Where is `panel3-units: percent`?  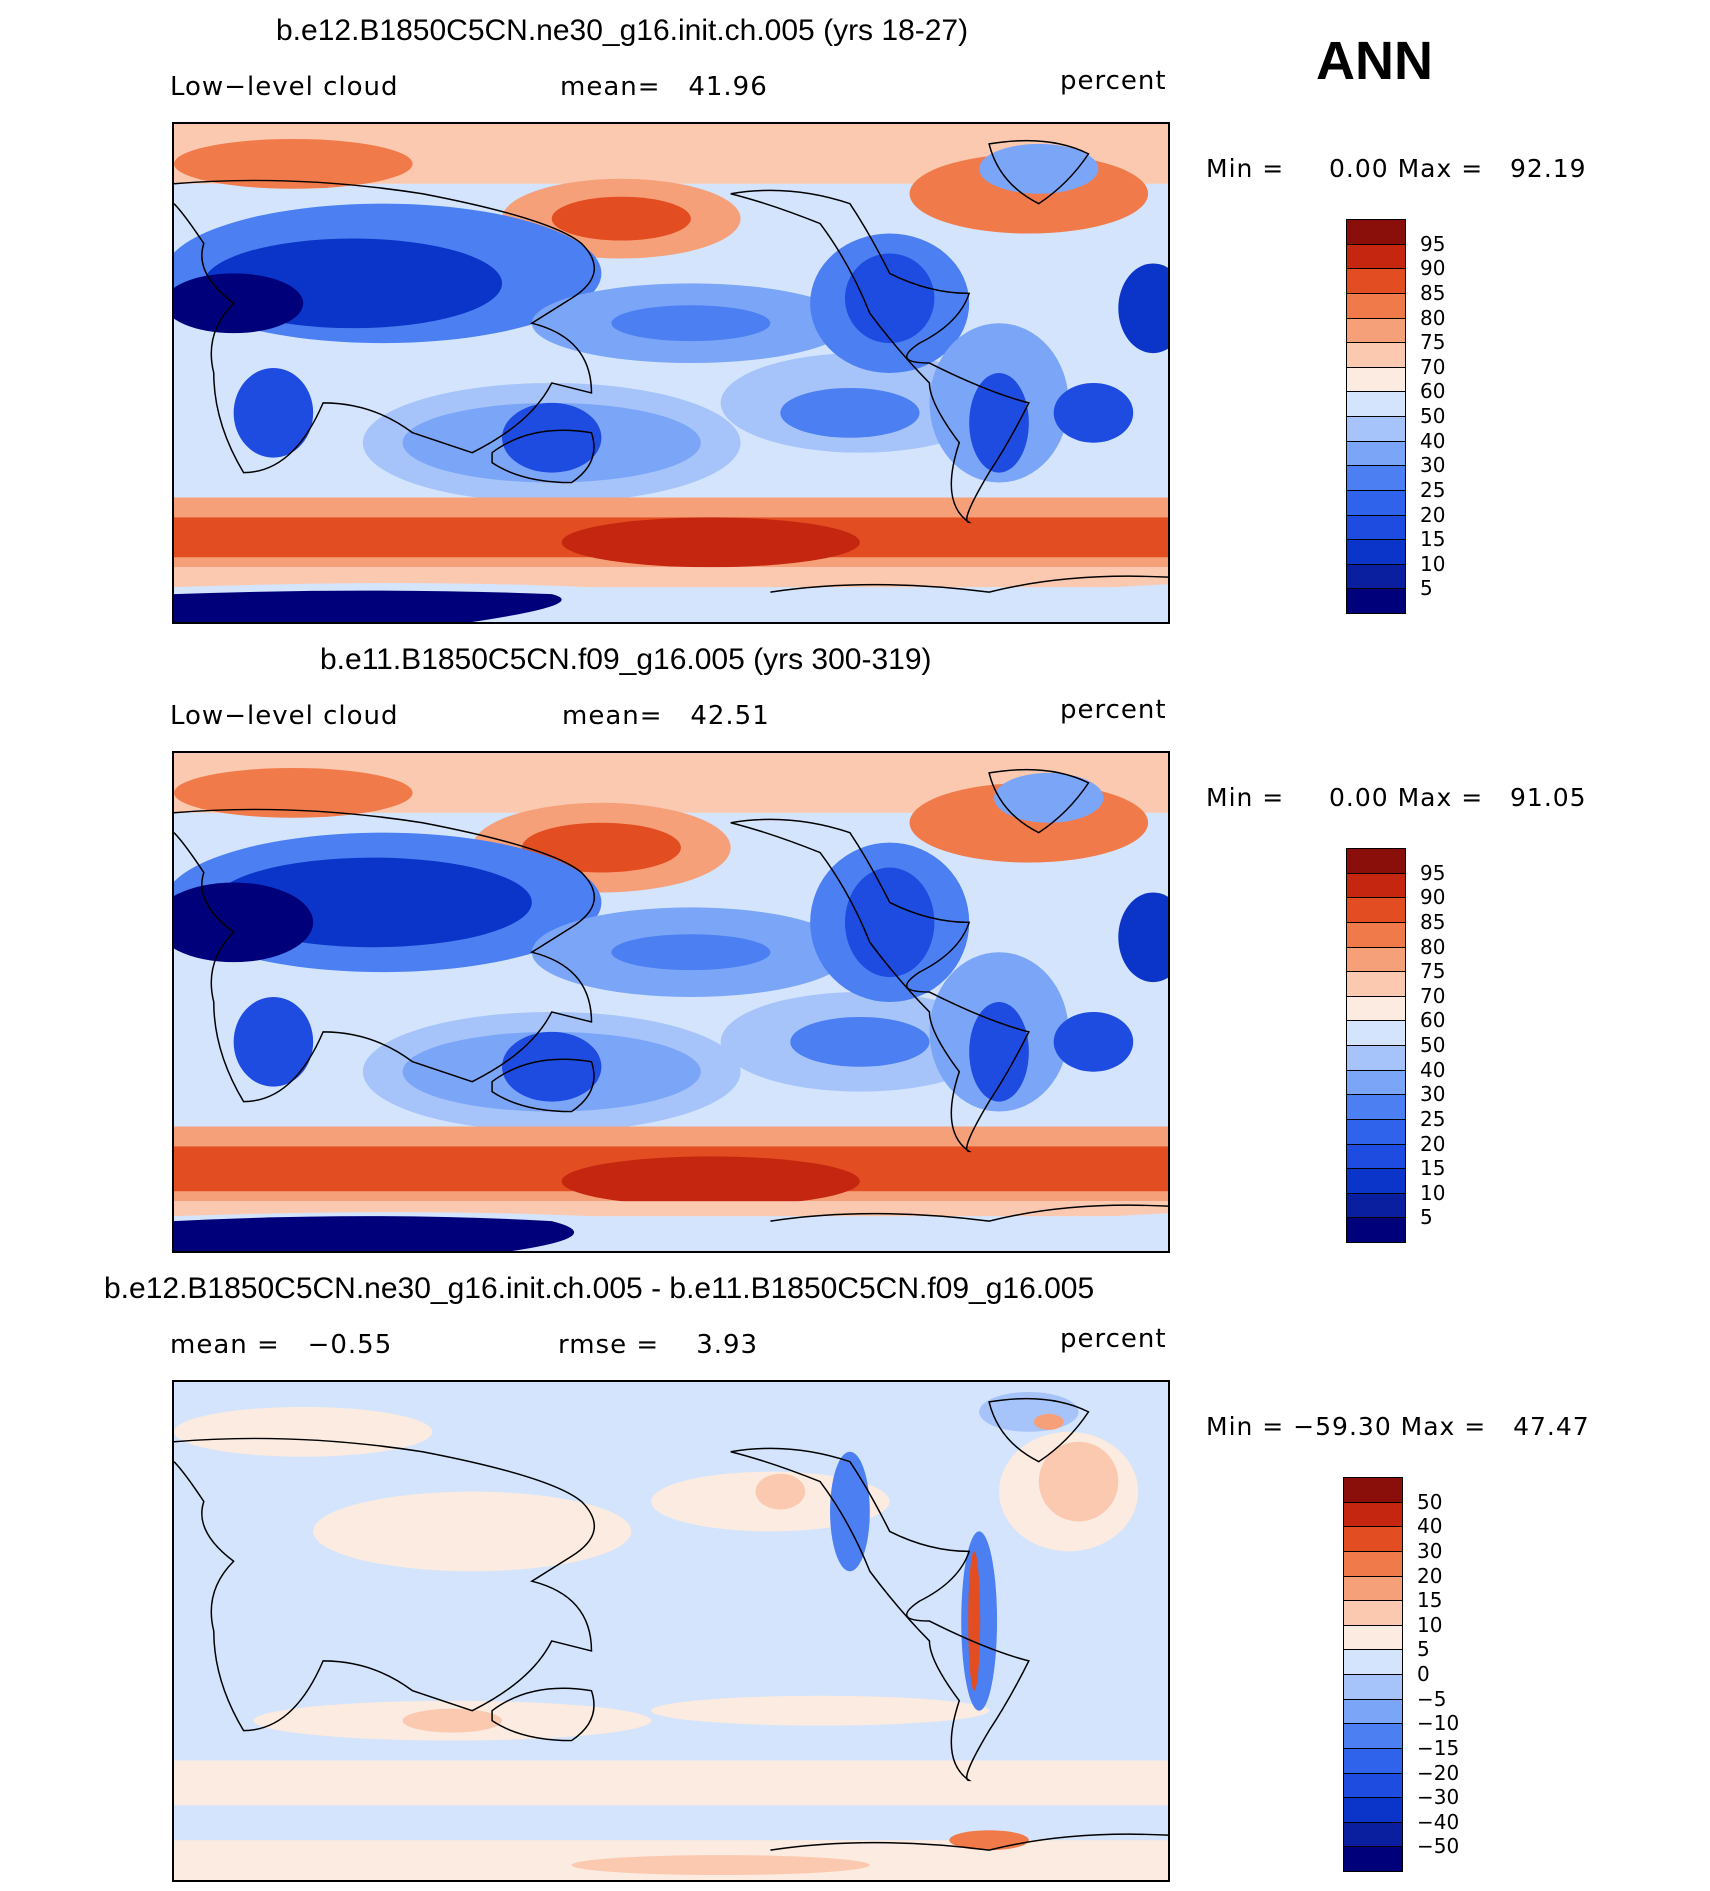
panel3-units: percent is located at coordinates (1113, 1339).